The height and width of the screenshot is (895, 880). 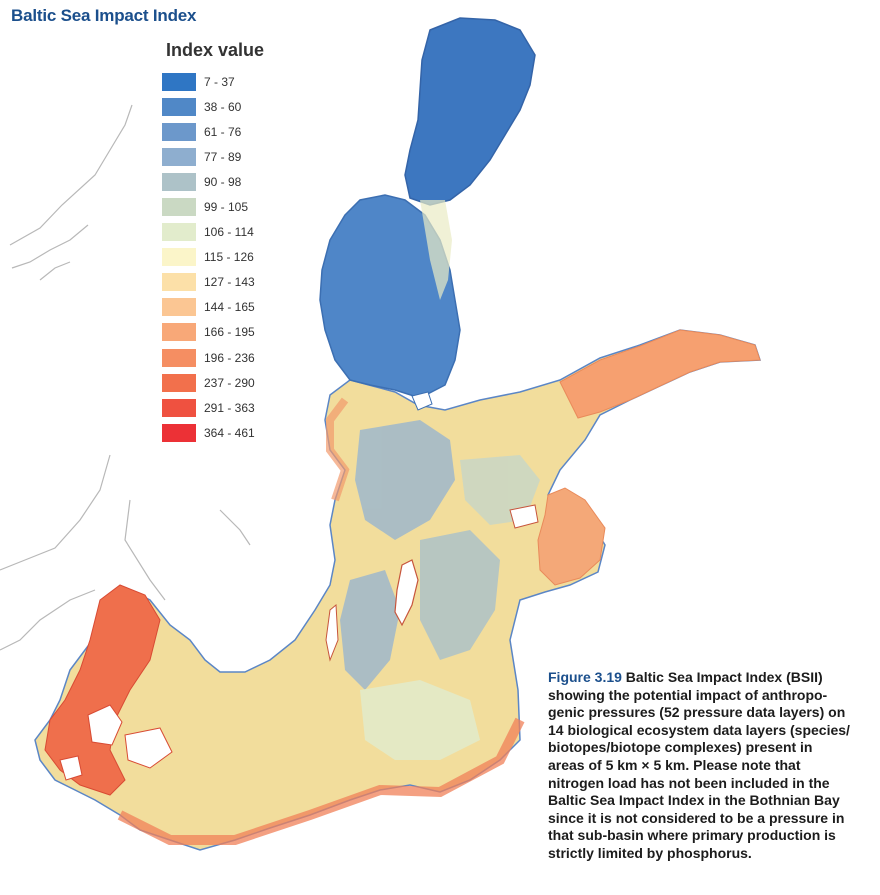 What do you see at coordinates (674, 764) in the screenshot?
I see `caption-line: areas of 5 km × 5 km. Please note that` at bounding box center [674, 764].